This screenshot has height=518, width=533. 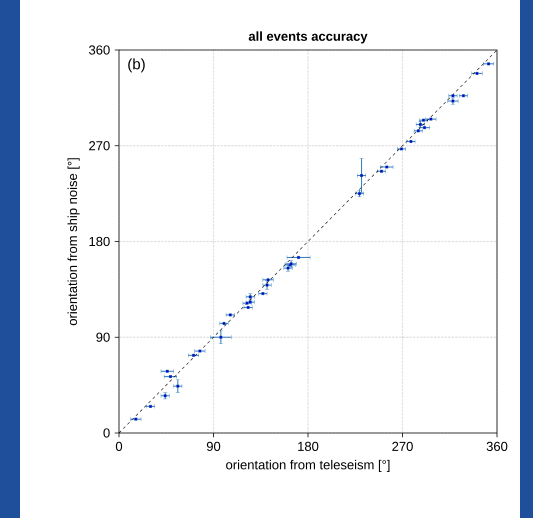 I want to click on y-tick-label: 360, so click(x=99, y=50).